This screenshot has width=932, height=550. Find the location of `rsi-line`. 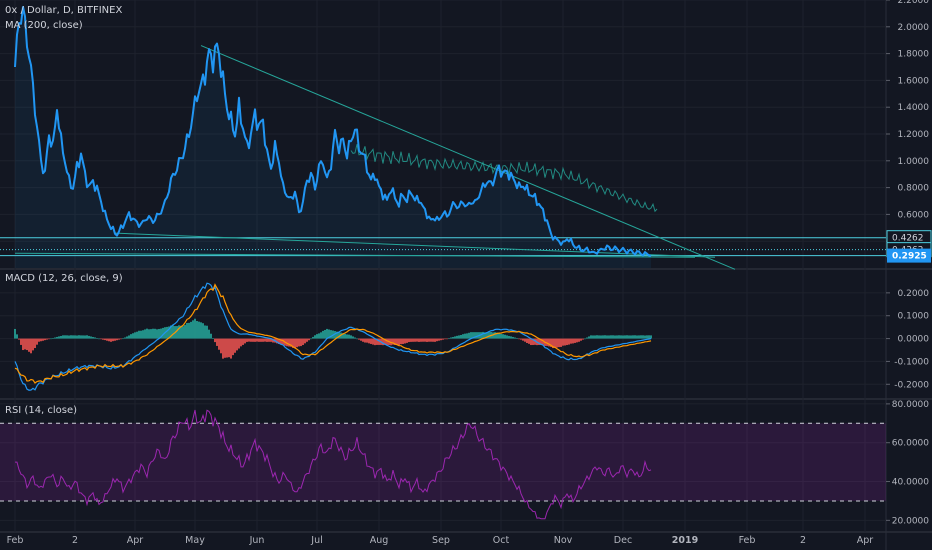

rsi-line is located at coordinates (333, 464).